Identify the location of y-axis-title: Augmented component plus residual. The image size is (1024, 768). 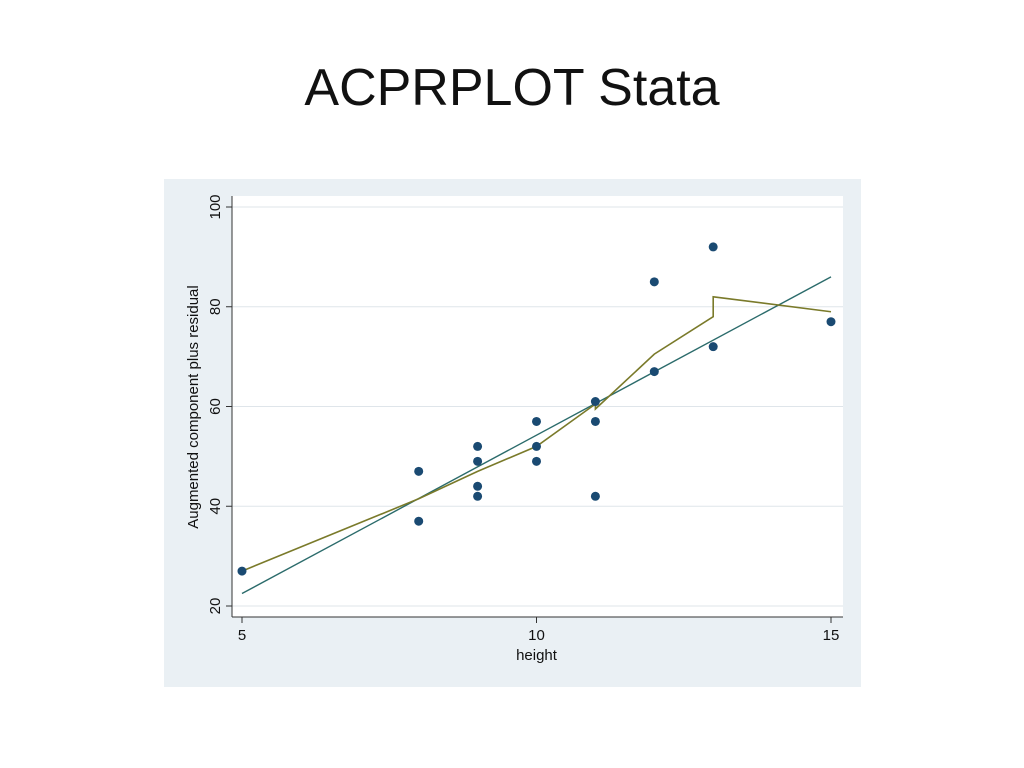
(193, 407).